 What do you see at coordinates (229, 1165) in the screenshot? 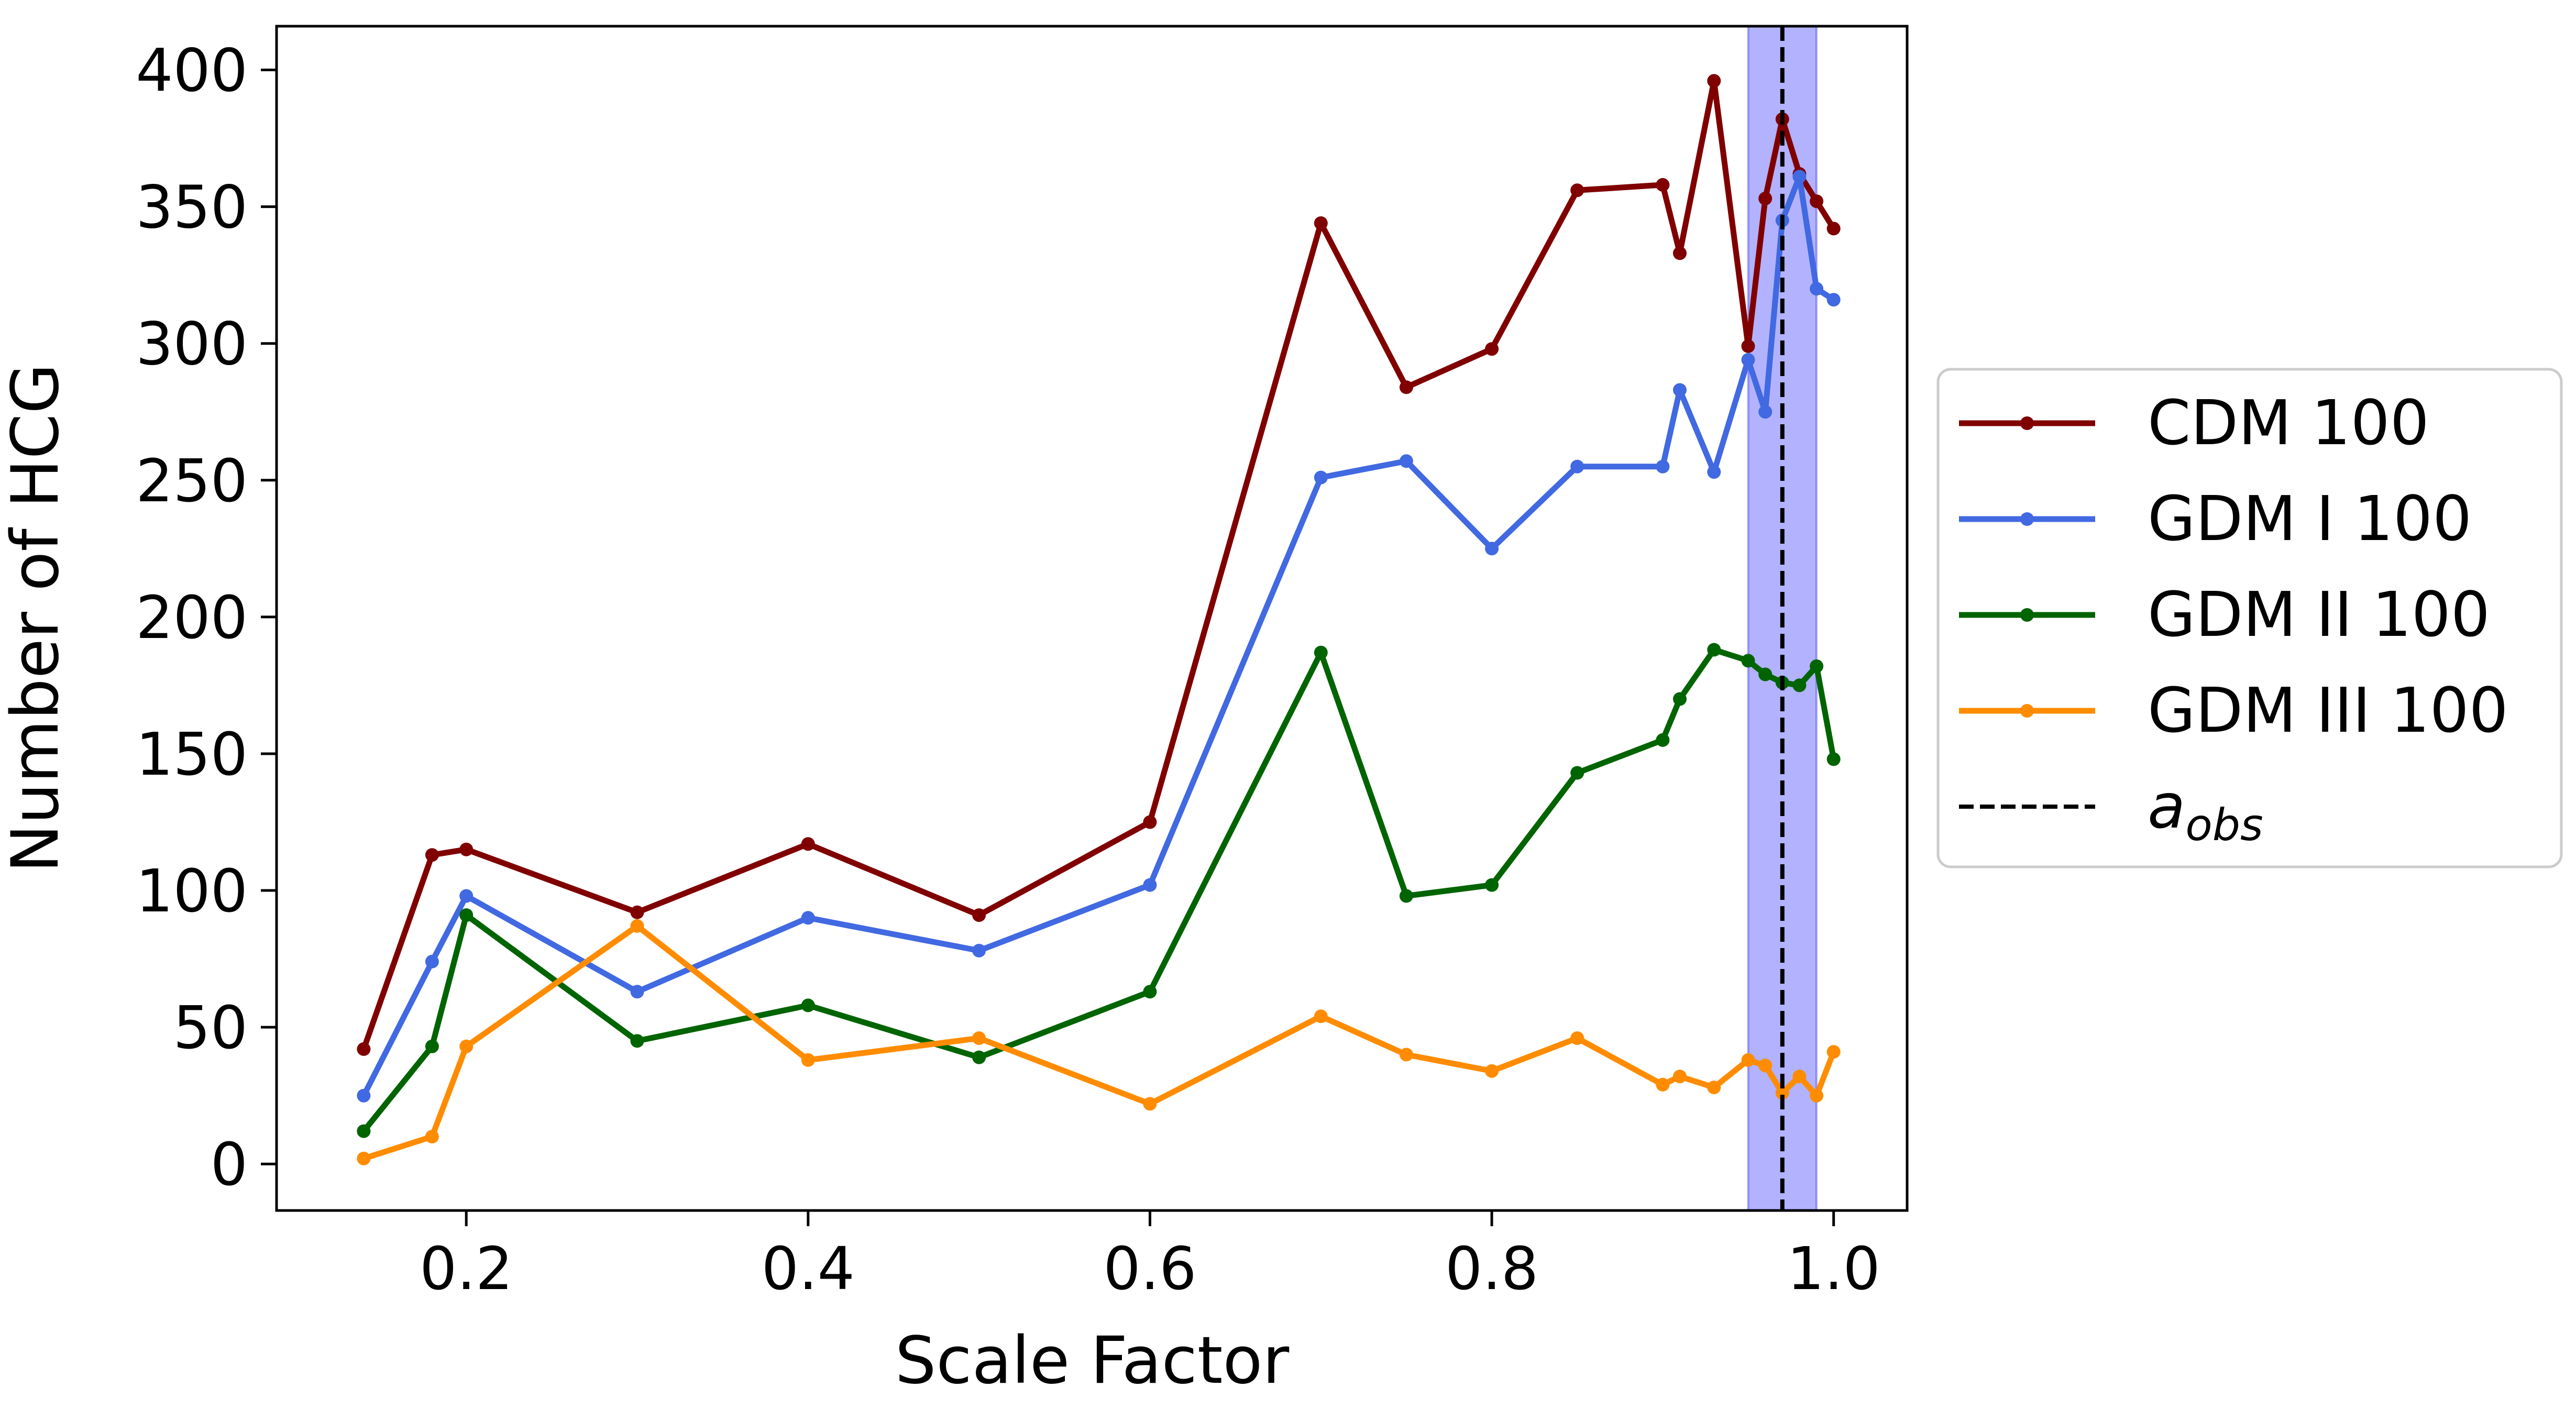
I see `y-tick-label: 0` at bounding box center [229, 1165].